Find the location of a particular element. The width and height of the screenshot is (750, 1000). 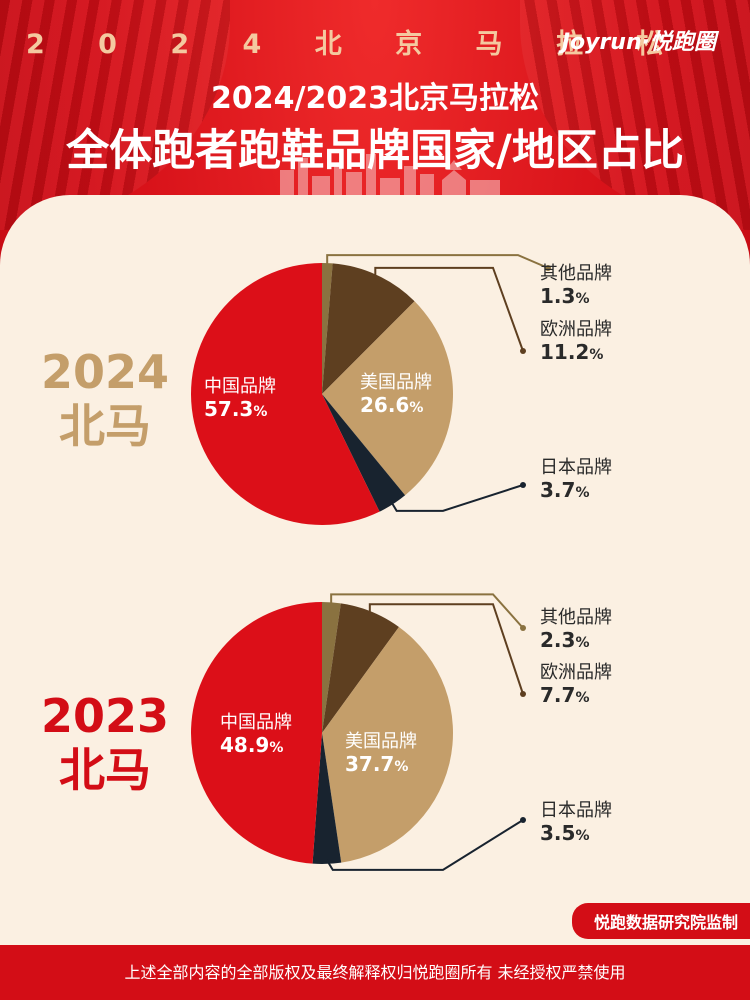

side-label-japan-2024: 日本品牌 3.7% is located at coordinates (576, 479).